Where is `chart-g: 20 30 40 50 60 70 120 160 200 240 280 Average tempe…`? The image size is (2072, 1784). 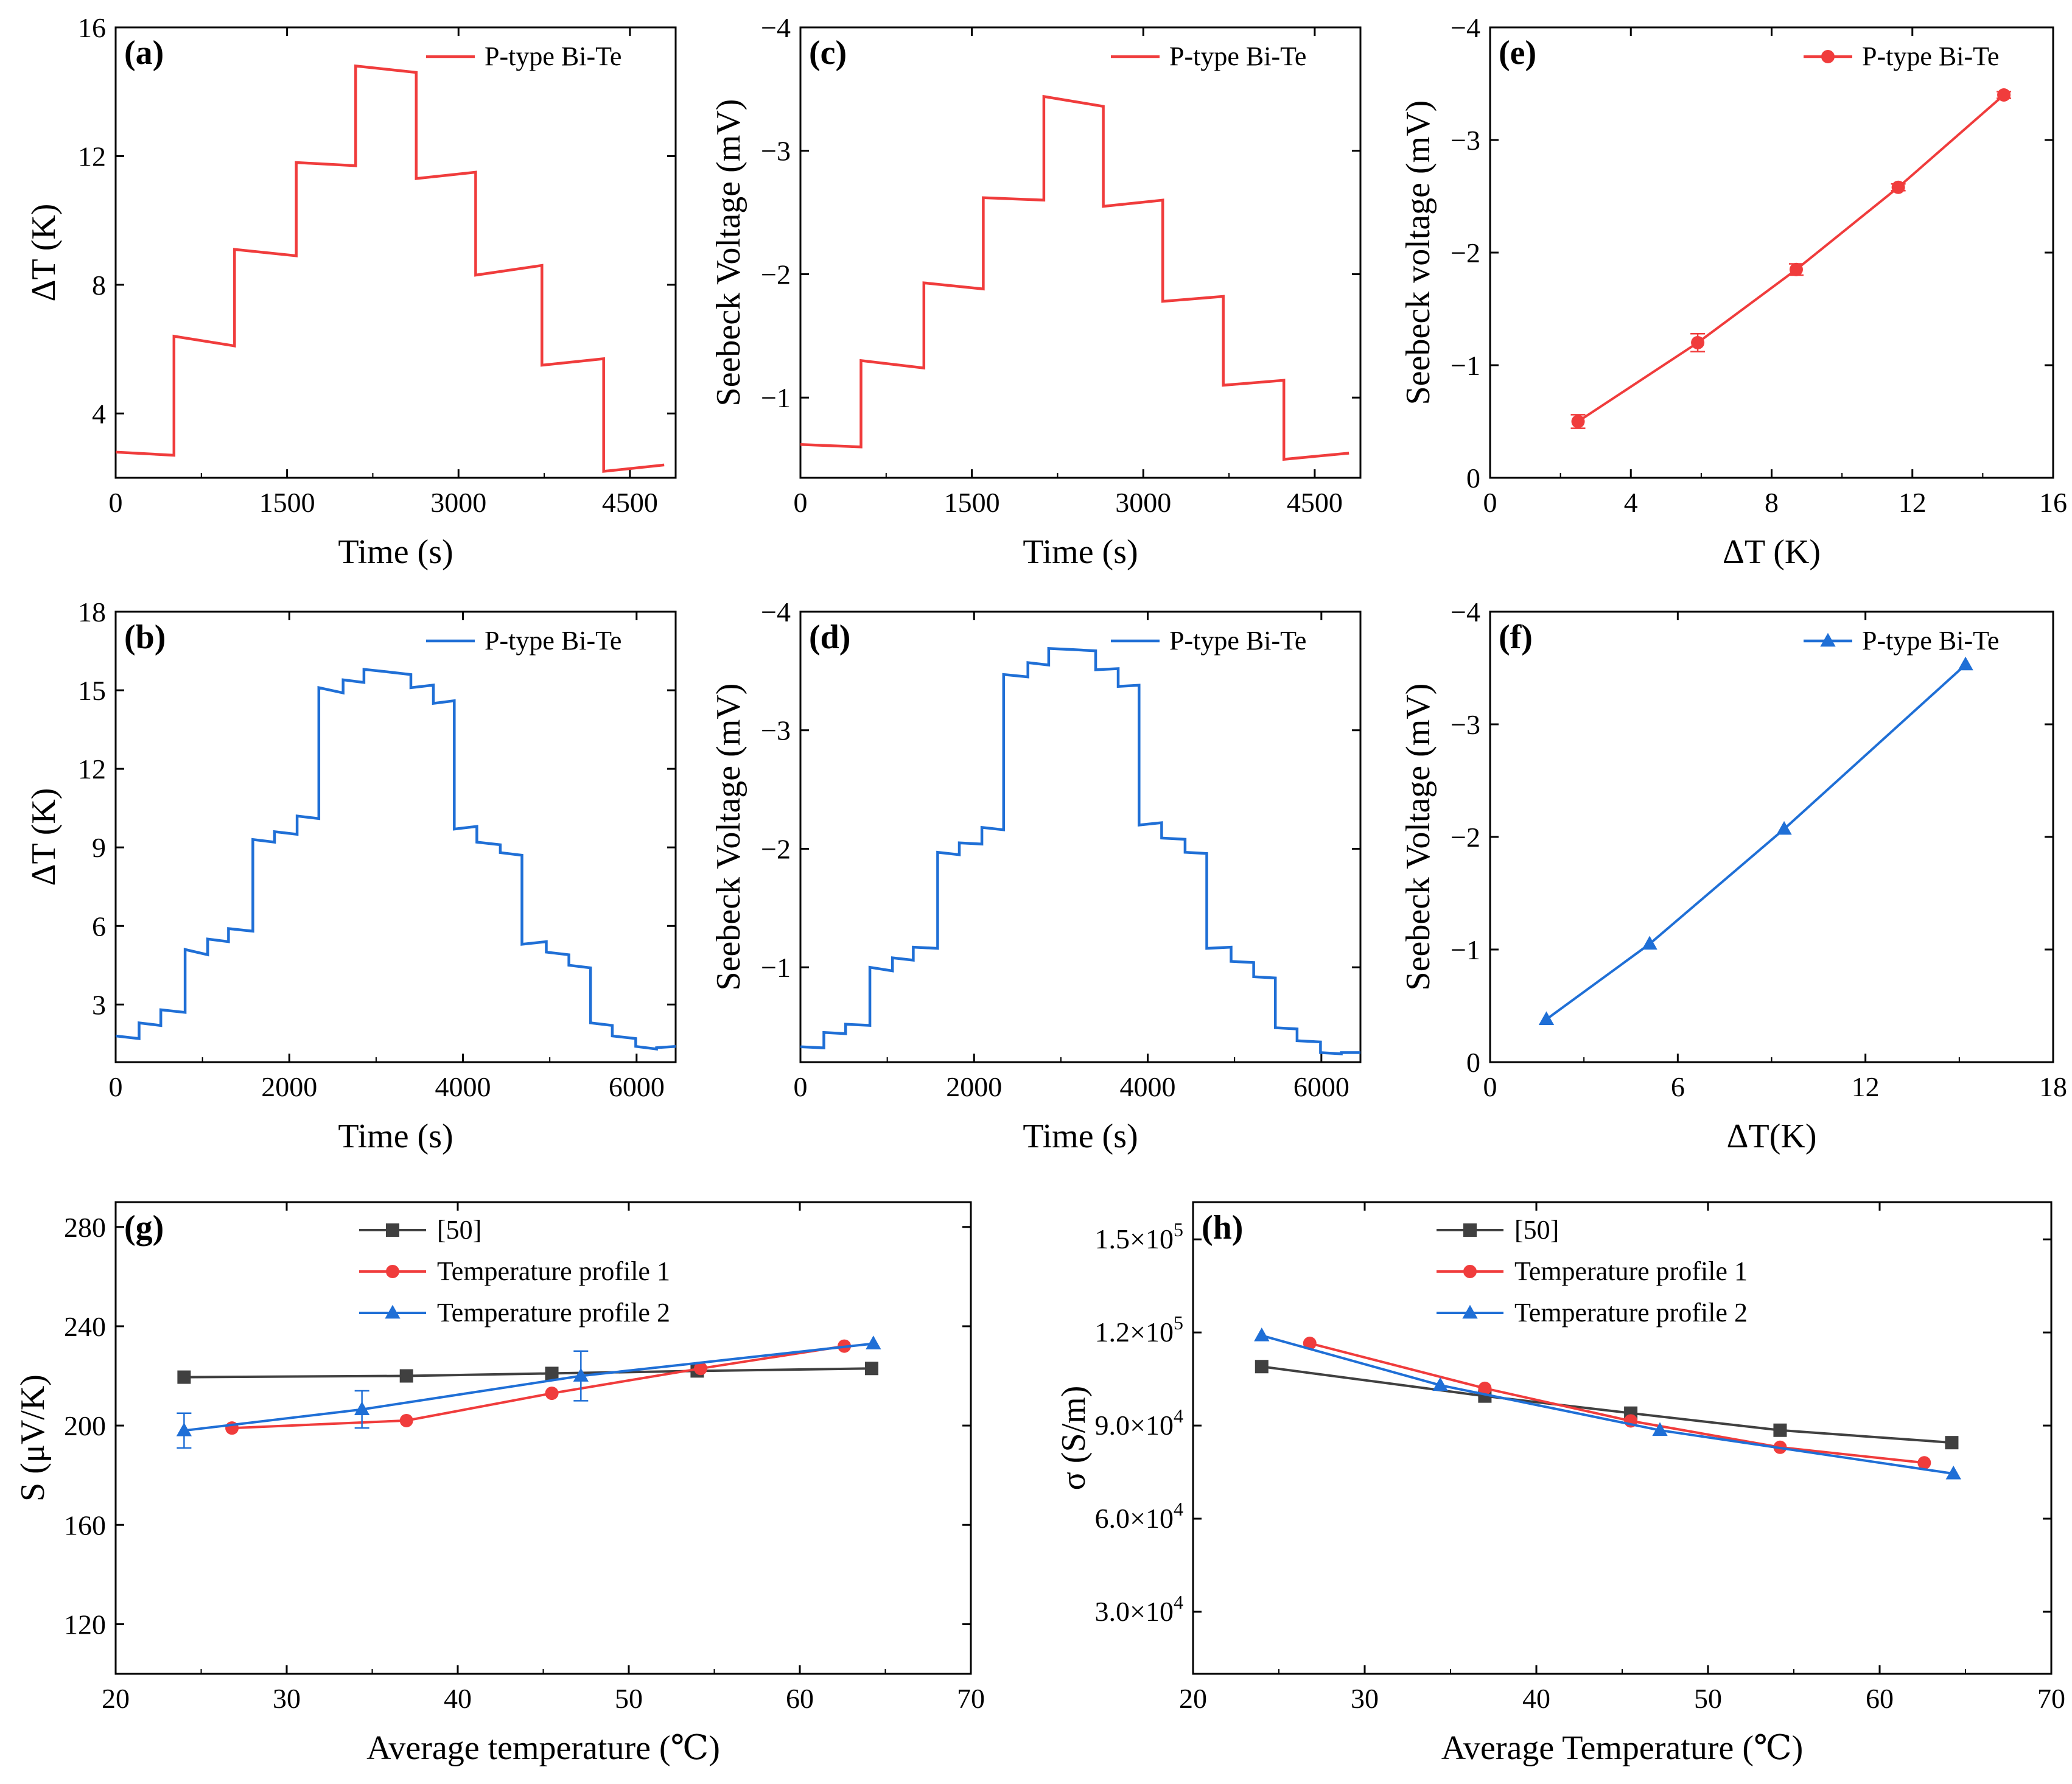
chart-g: 20 30 40 50 60 70 120 160 200 240 280 Average tempe… is located at coordinates (499, 1484).